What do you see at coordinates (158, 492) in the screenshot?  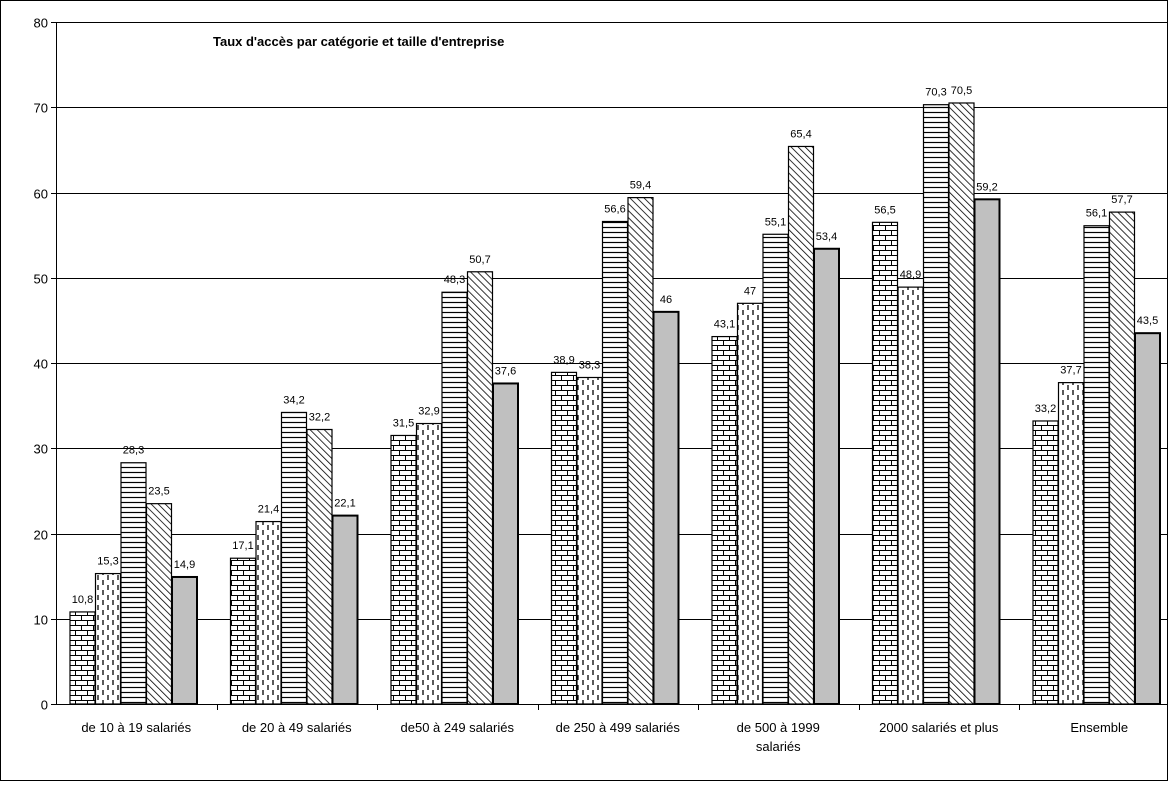 I see `data-label: 23,5` at bounding box center [158, 492].